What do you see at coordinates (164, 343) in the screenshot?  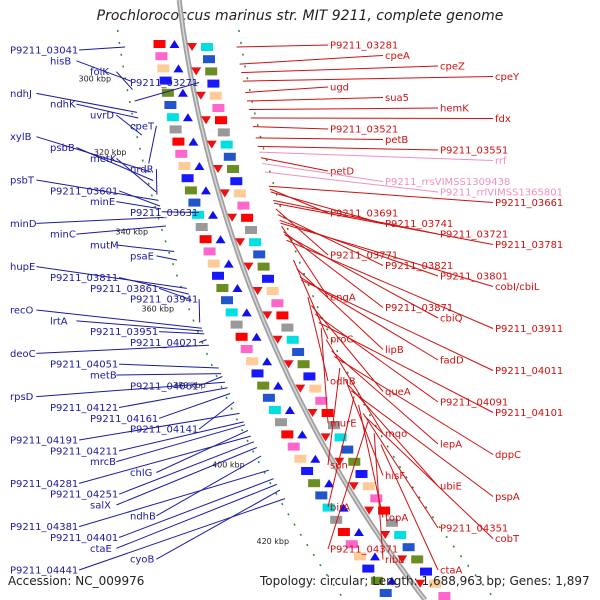 I see `gene-label-left: P9211_04021` at bounding box center [164, 343].